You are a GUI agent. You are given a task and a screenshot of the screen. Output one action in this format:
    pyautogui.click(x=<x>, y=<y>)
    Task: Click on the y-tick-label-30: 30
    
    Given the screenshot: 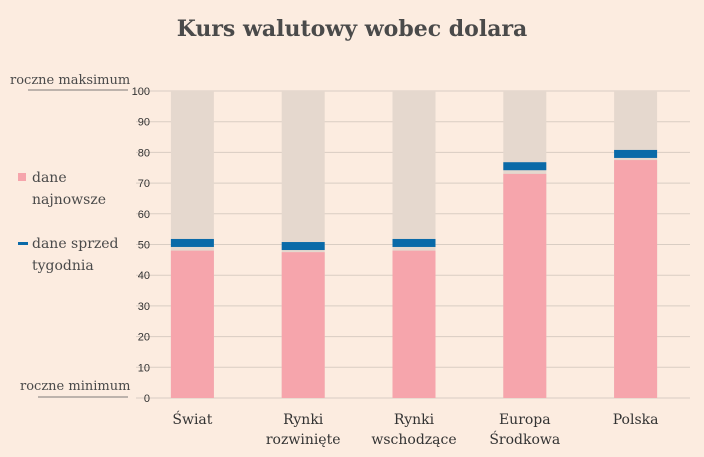 What is the action you would take?
    pyautogui.click(x=144, y=307)
    